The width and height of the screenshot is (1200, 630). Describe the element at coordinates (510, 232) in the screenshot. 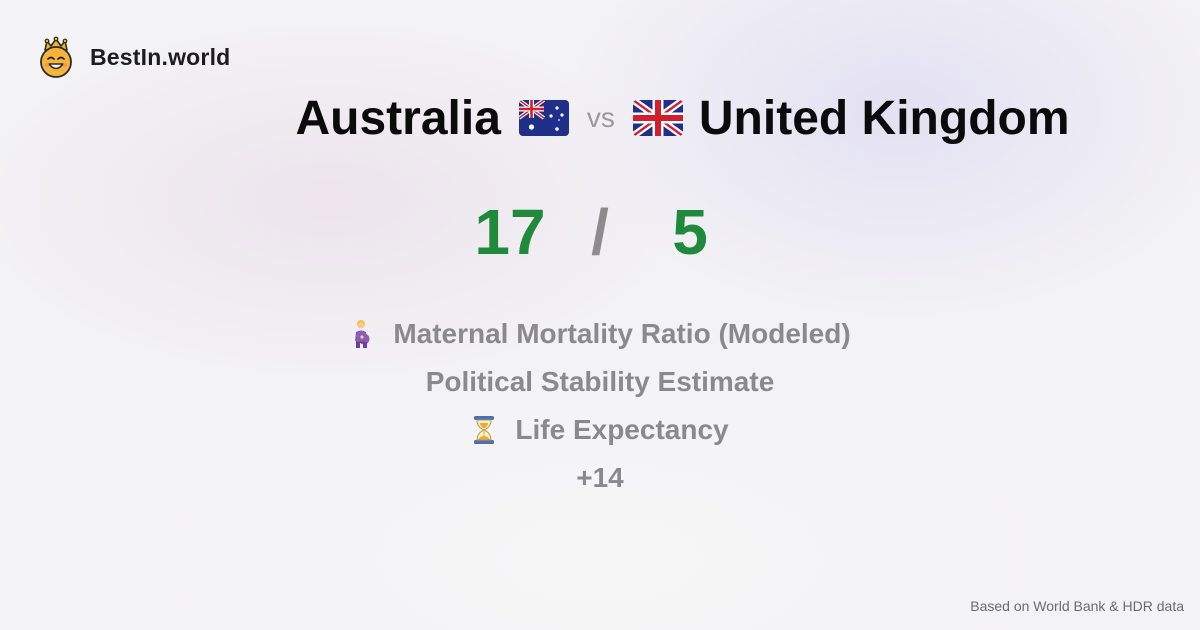

I see `score-a: 17` at that location.